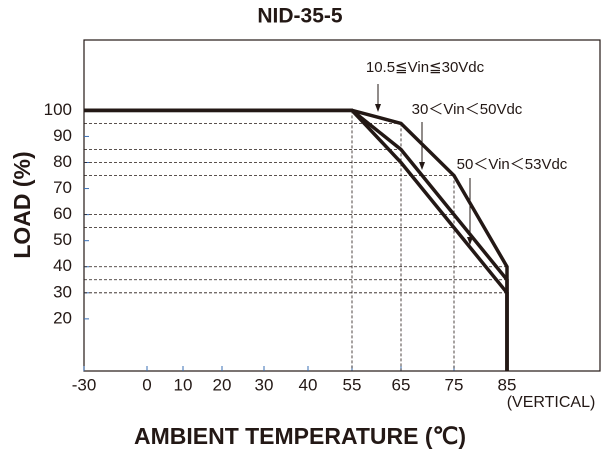 Image resolution: width=602 pixels, height=454 pixels. I want to click on x-tick-label: 10, so click(183, 384).